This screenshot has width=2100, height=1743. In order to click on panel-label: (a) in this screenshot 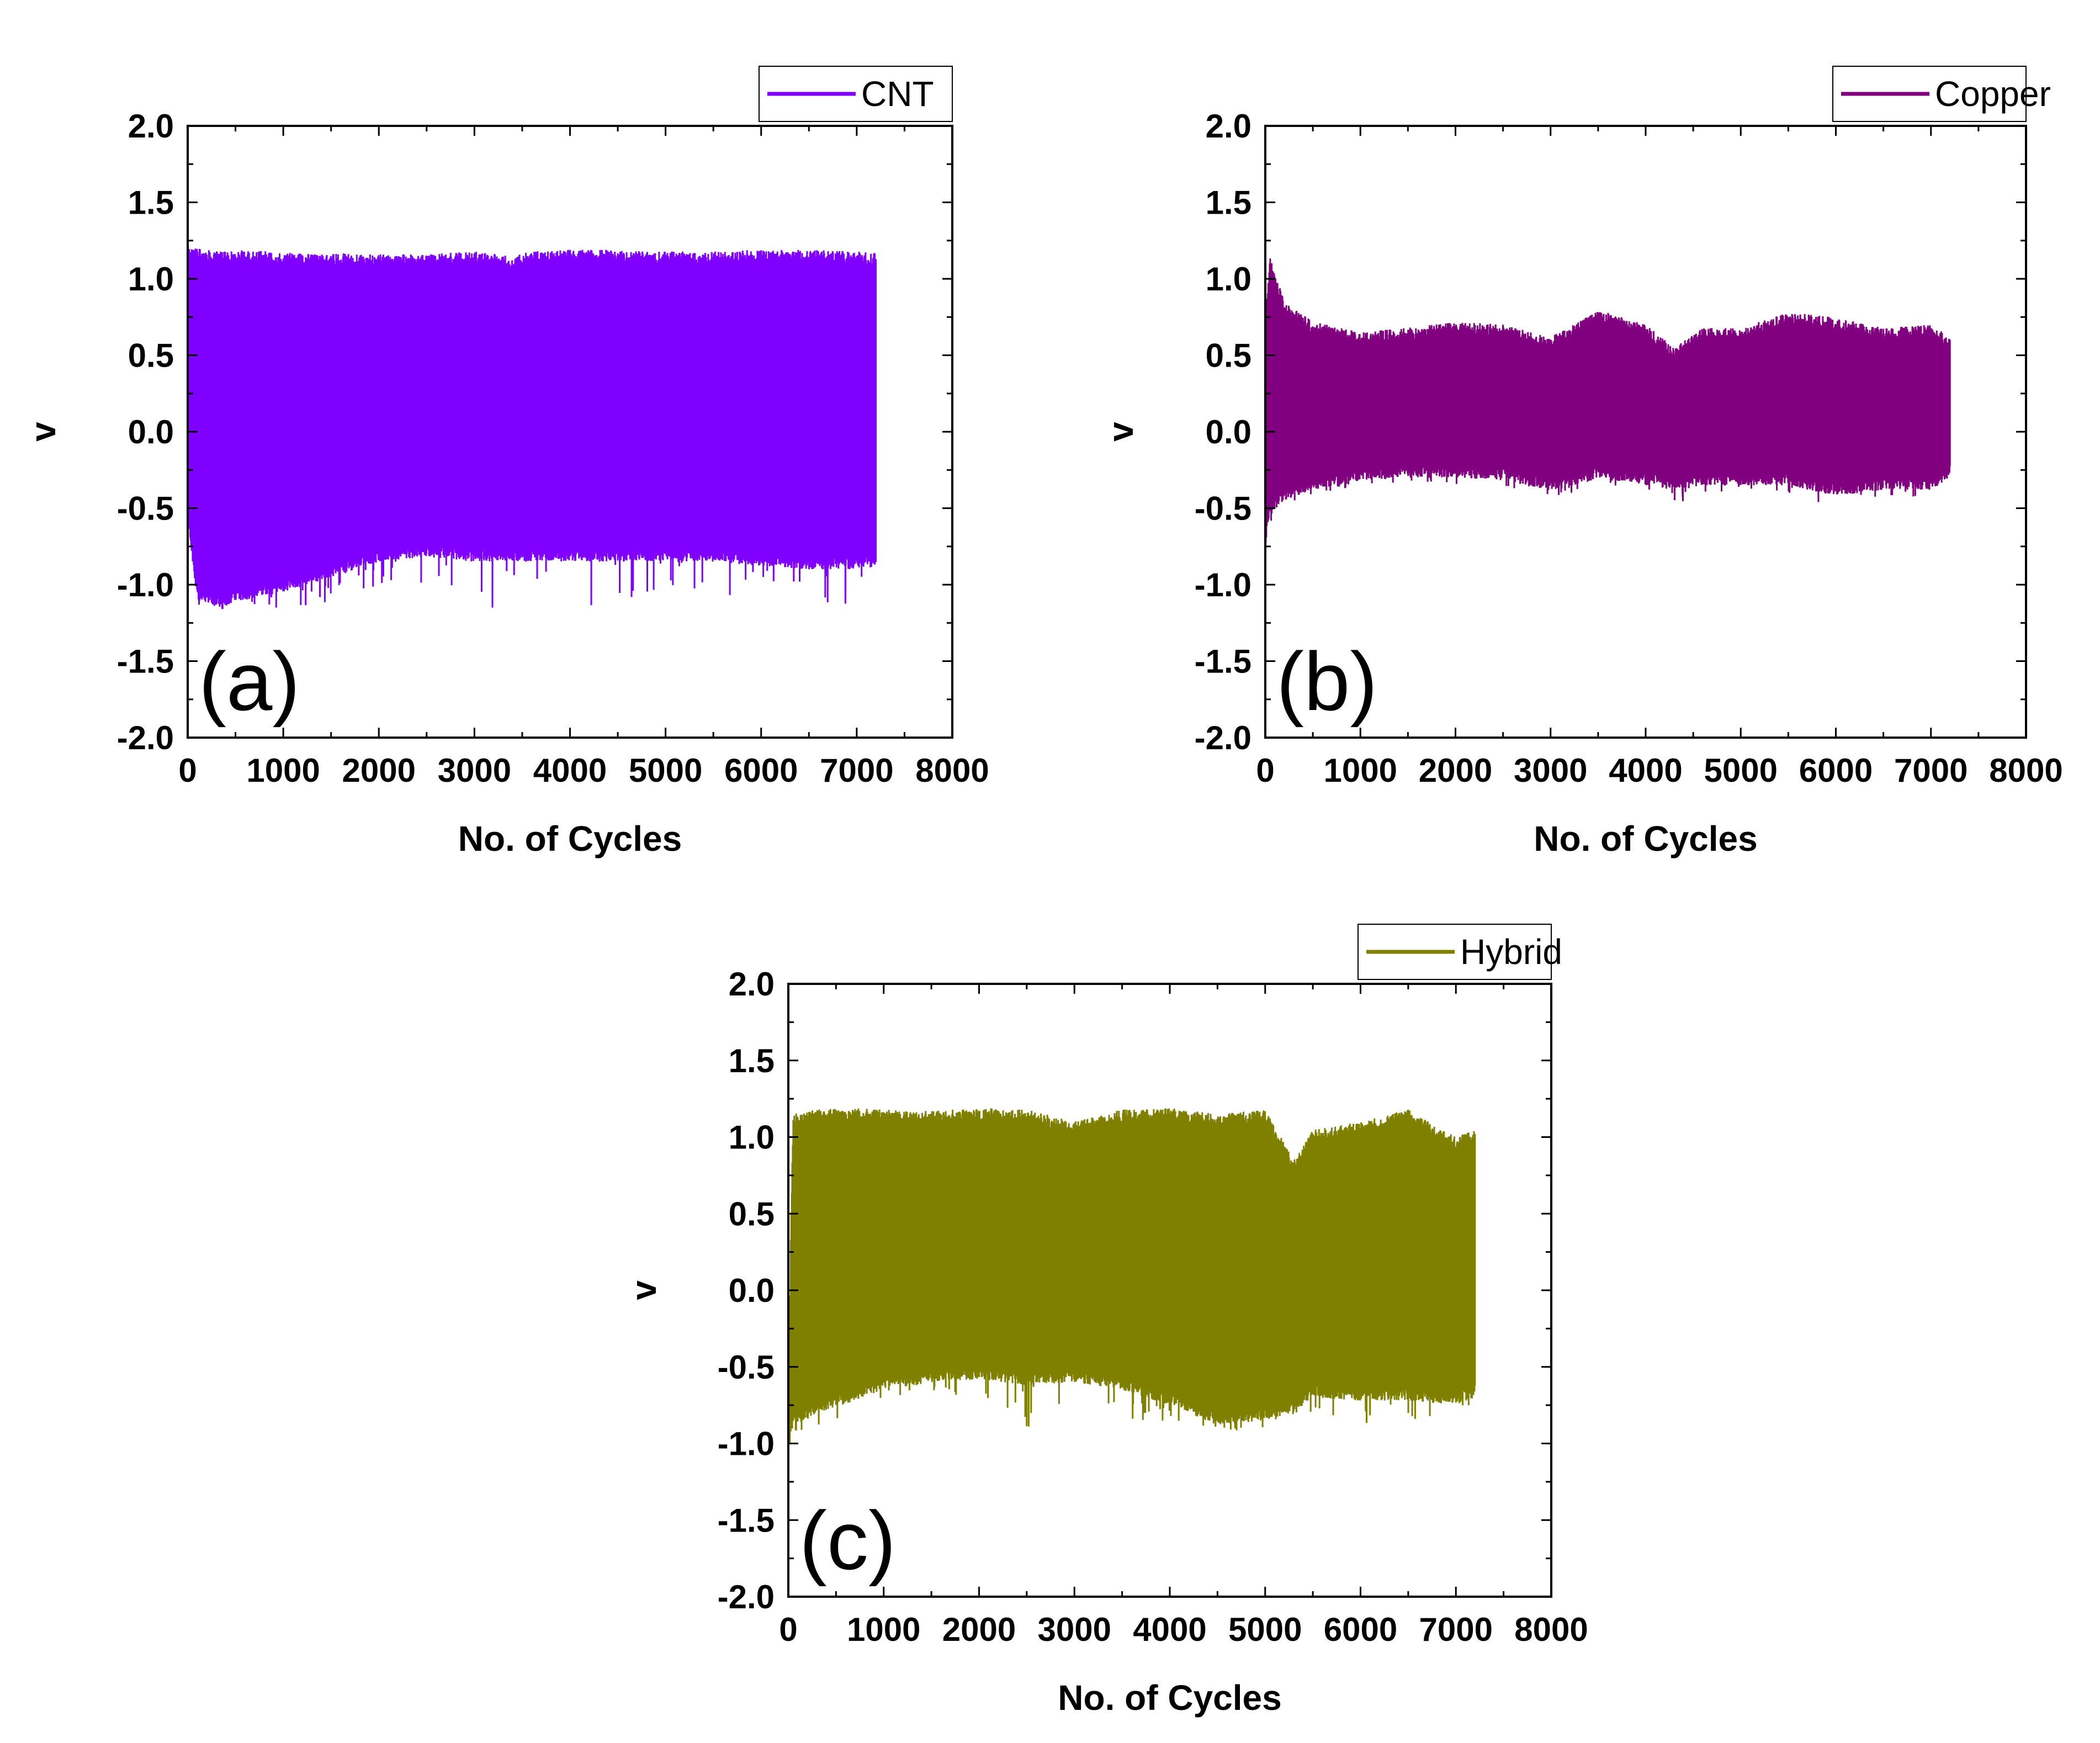, I will do `click(249, 682)`.